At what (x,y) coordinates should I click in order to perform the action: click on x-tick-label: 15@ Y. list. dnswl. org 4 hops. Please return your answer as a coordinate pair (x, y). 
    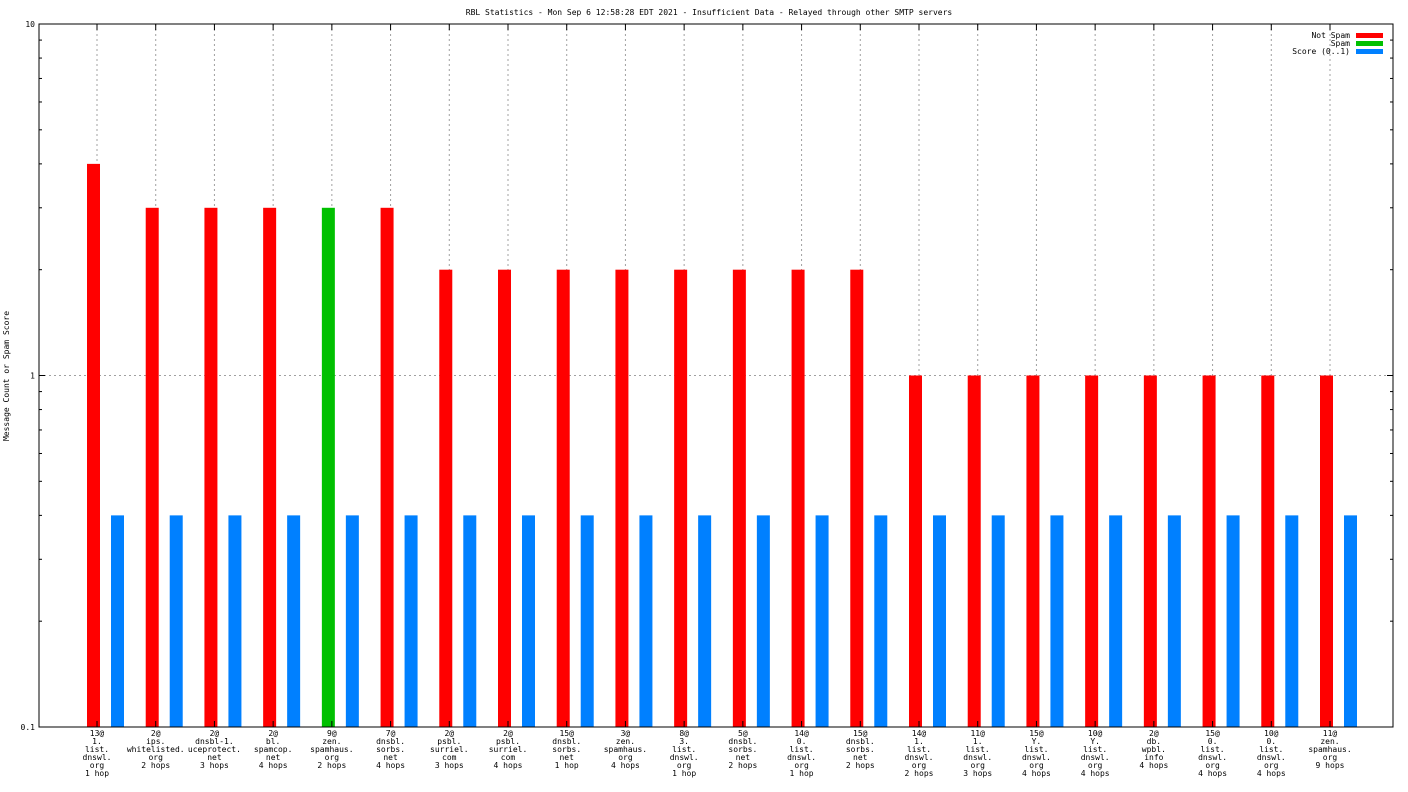
    Looking at the image, I should click on (1036, 753).